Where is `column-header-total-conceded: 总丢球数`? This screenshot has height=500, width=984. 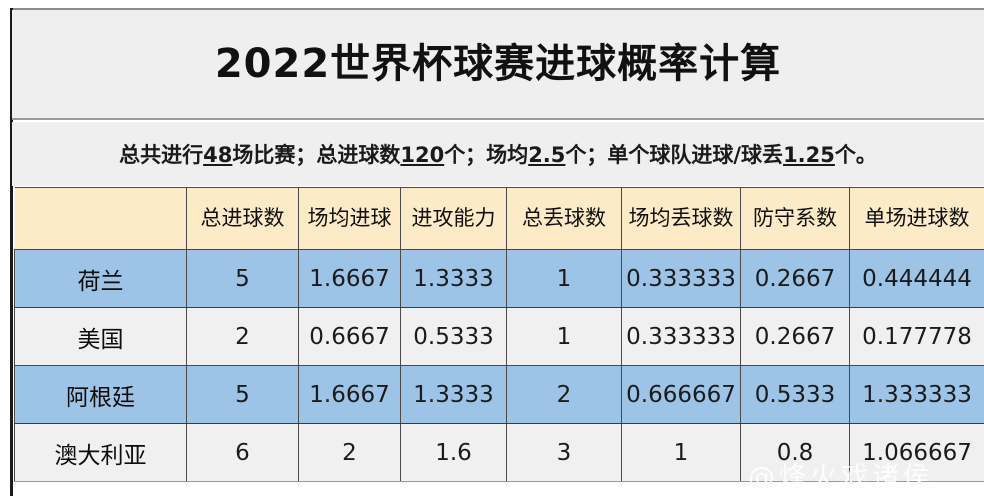
column-header-total-conceded: 总丢球数 is located at coordinates (564, 218).